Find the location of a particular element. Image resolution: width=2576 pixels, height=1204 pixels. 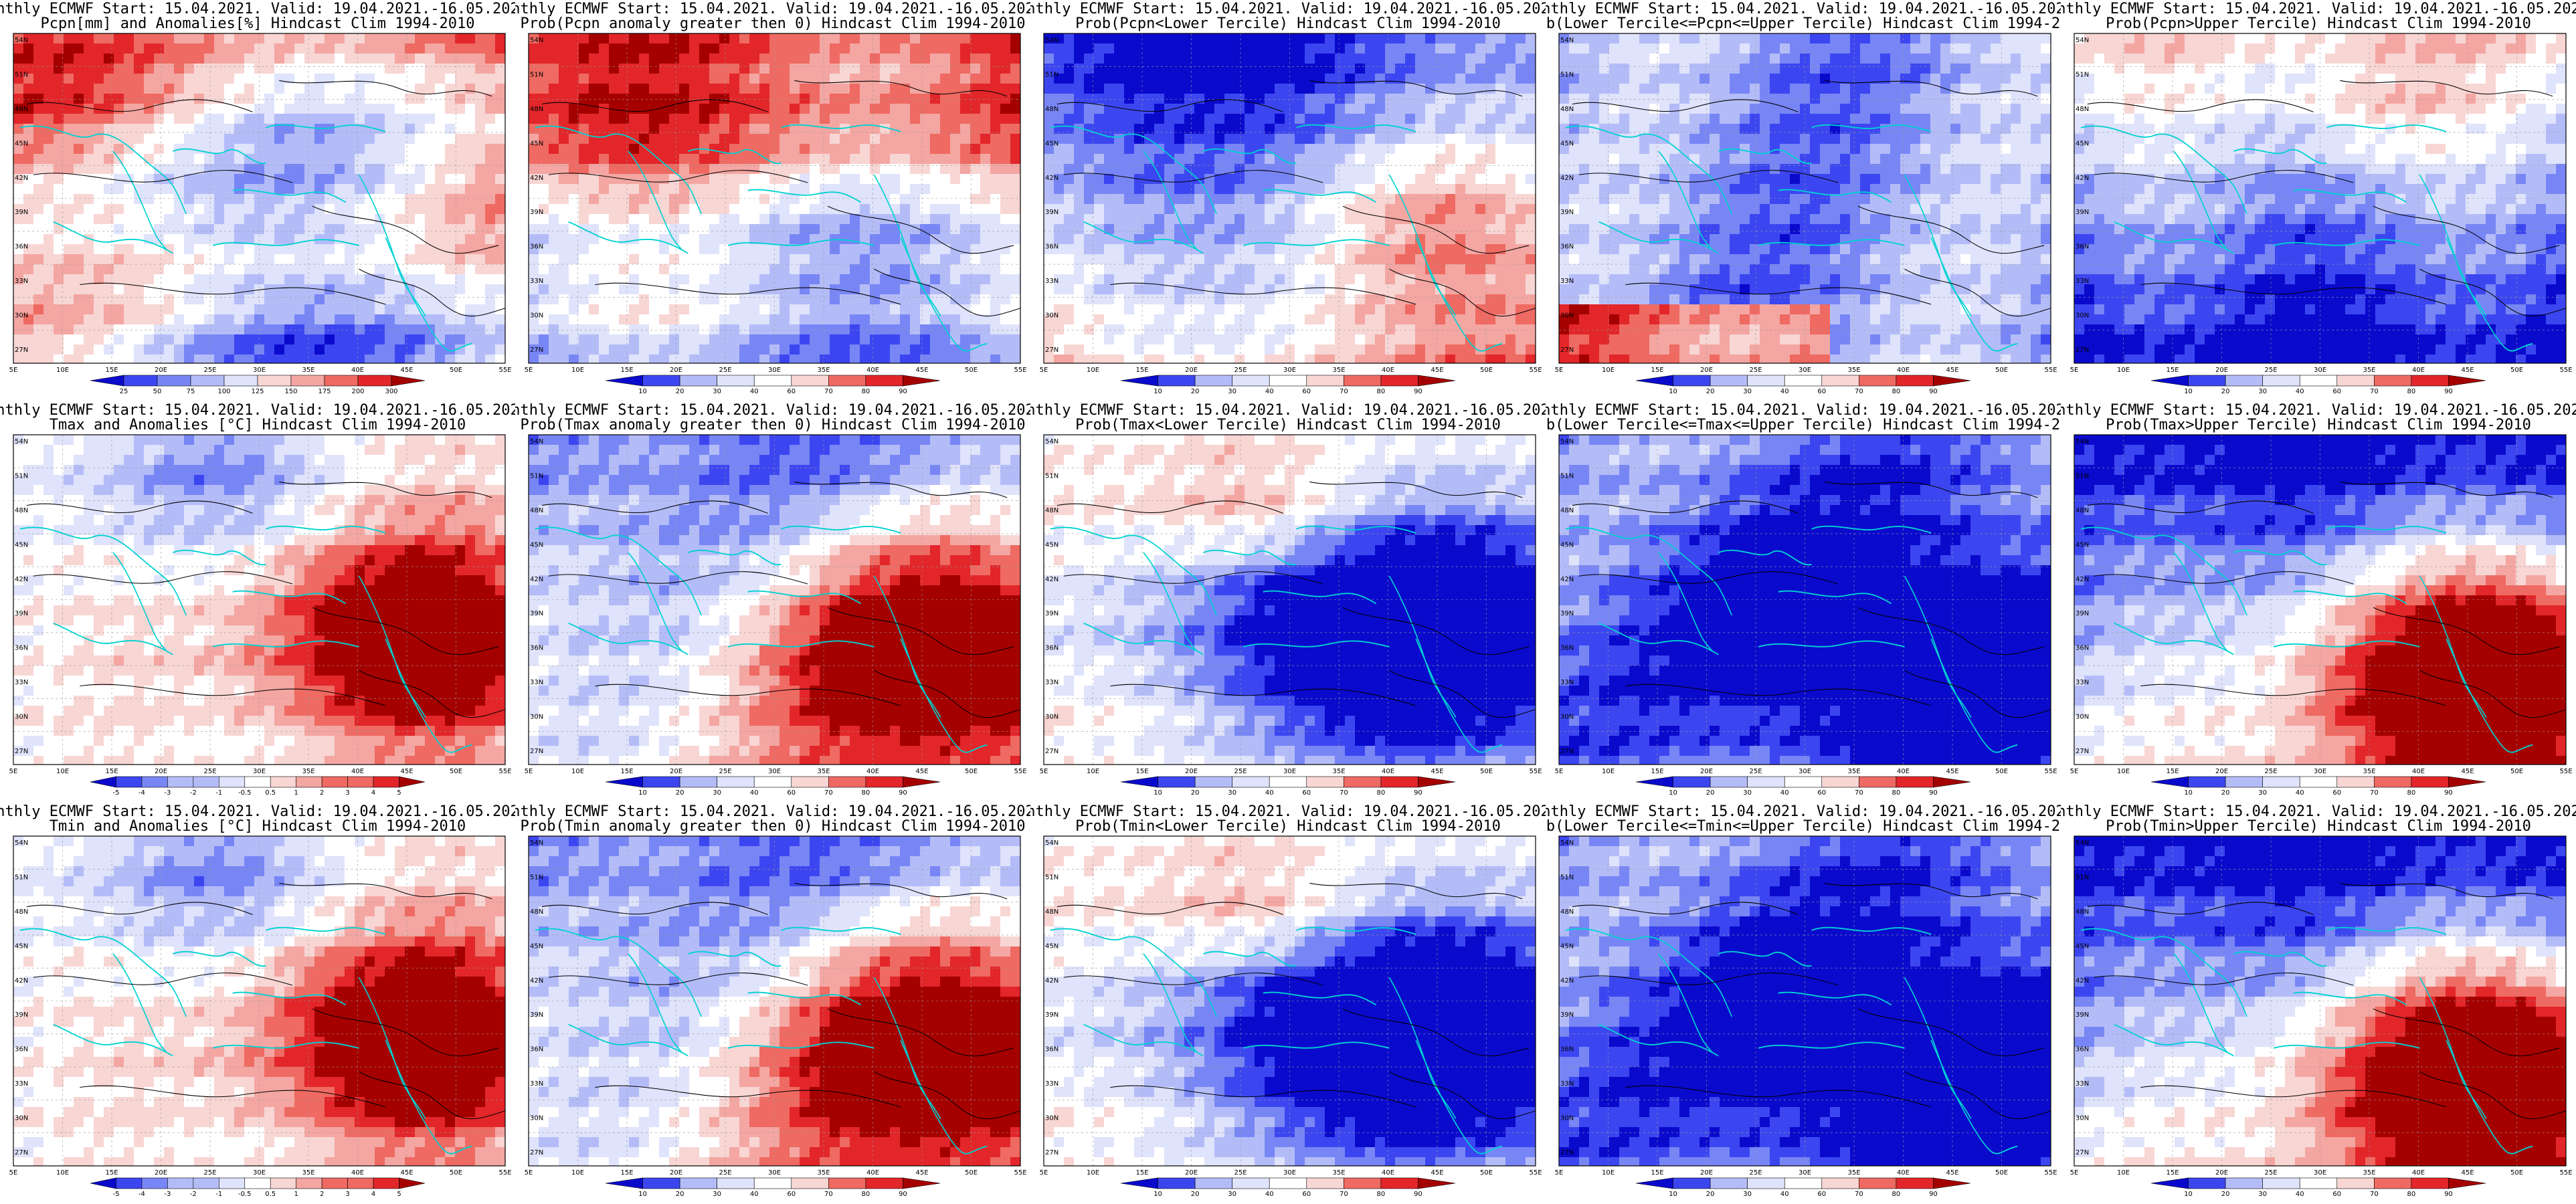

colorbar-tick-label: -5 is located at coordinates (115, 793).